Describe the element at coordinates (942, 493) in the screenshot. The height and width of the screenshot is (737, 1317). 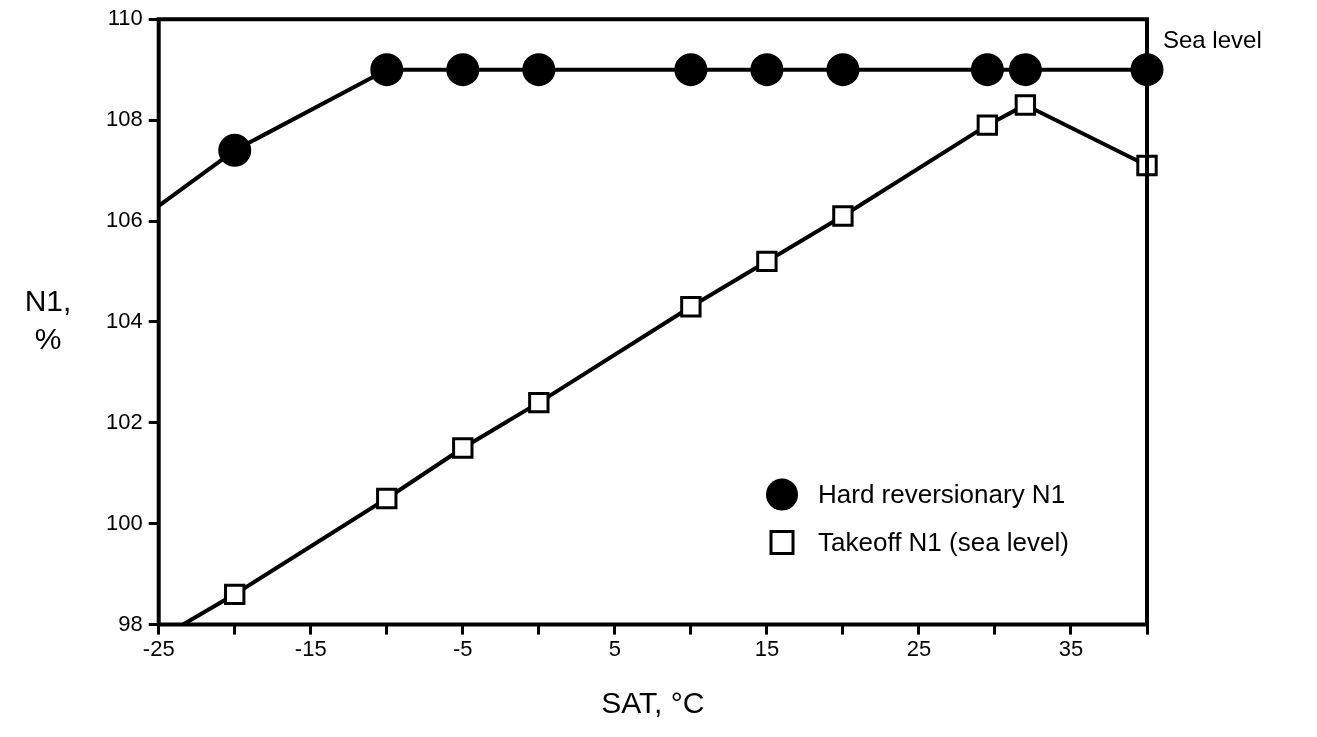
I see `legend-label: Hard reversionary N1` at that location.